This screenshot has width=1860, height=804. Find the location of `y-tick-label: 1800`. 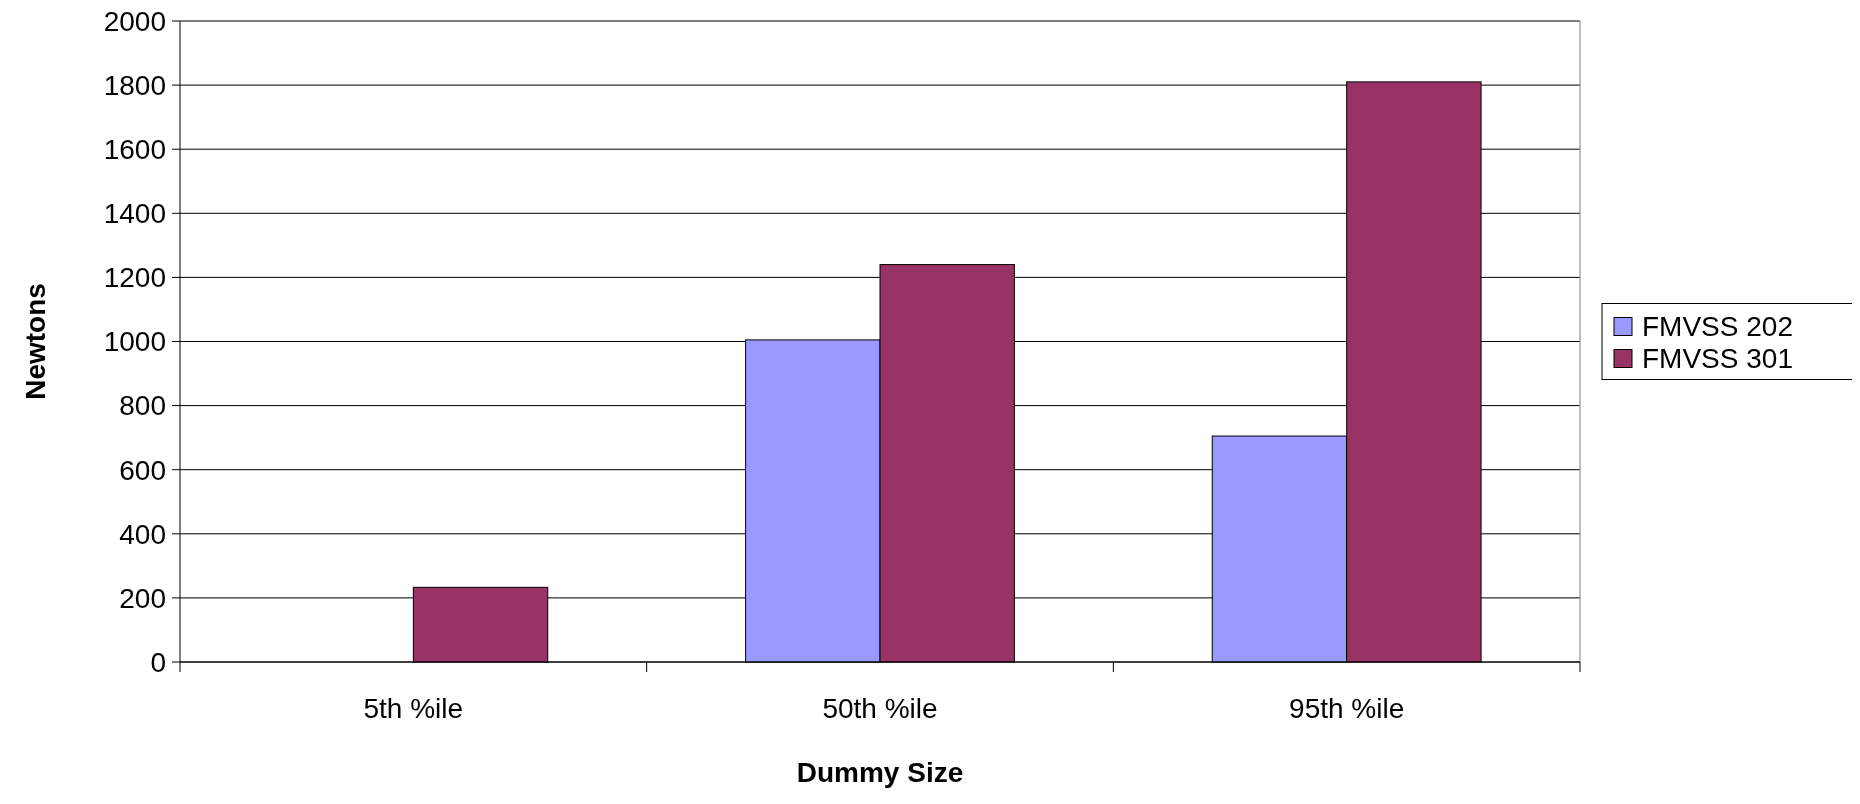

y-tick-label: 1800 is located at coordinates (134, 85).